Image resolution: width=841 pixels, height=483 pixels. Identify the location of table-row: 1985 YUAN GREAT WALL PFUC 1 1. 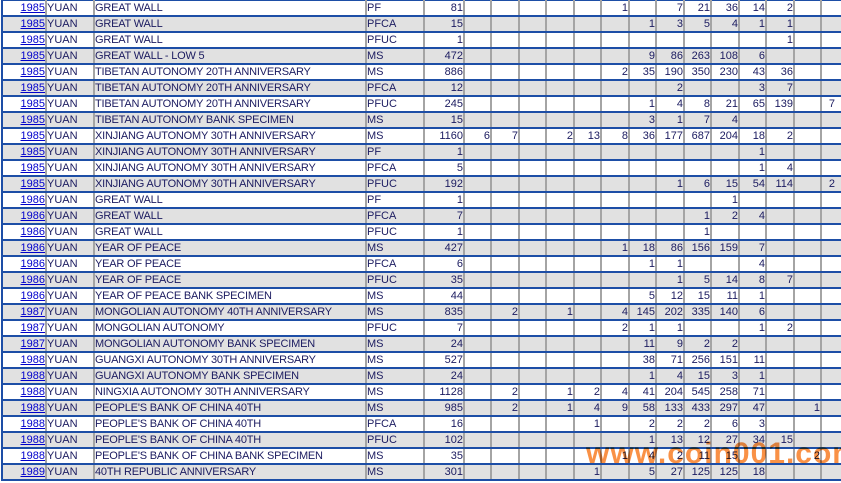
(421, 40).